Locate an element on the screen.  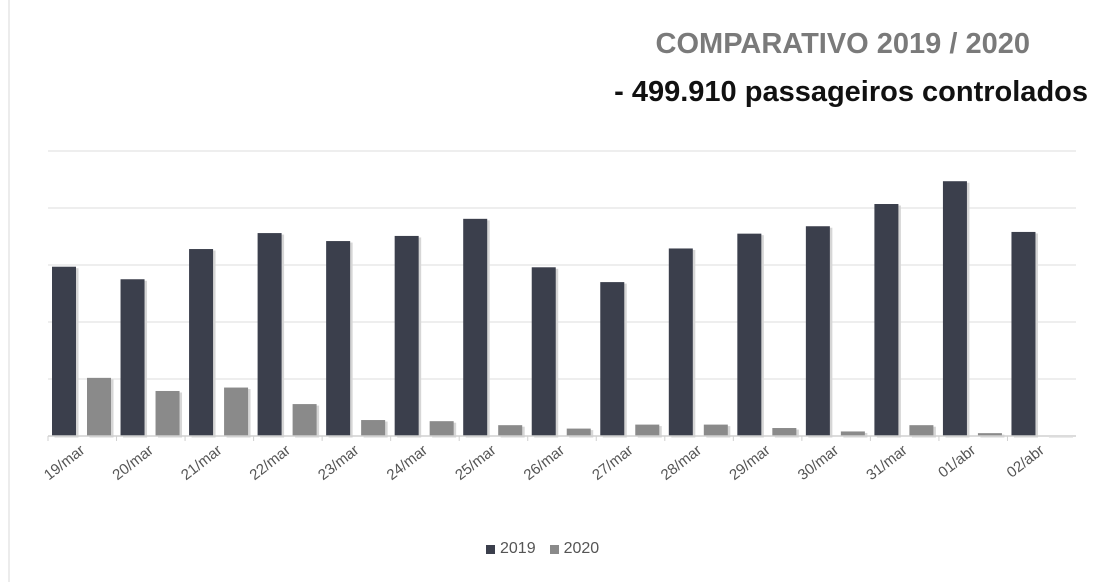
bar-2019-19/mar is located at coordinates (64, 351).